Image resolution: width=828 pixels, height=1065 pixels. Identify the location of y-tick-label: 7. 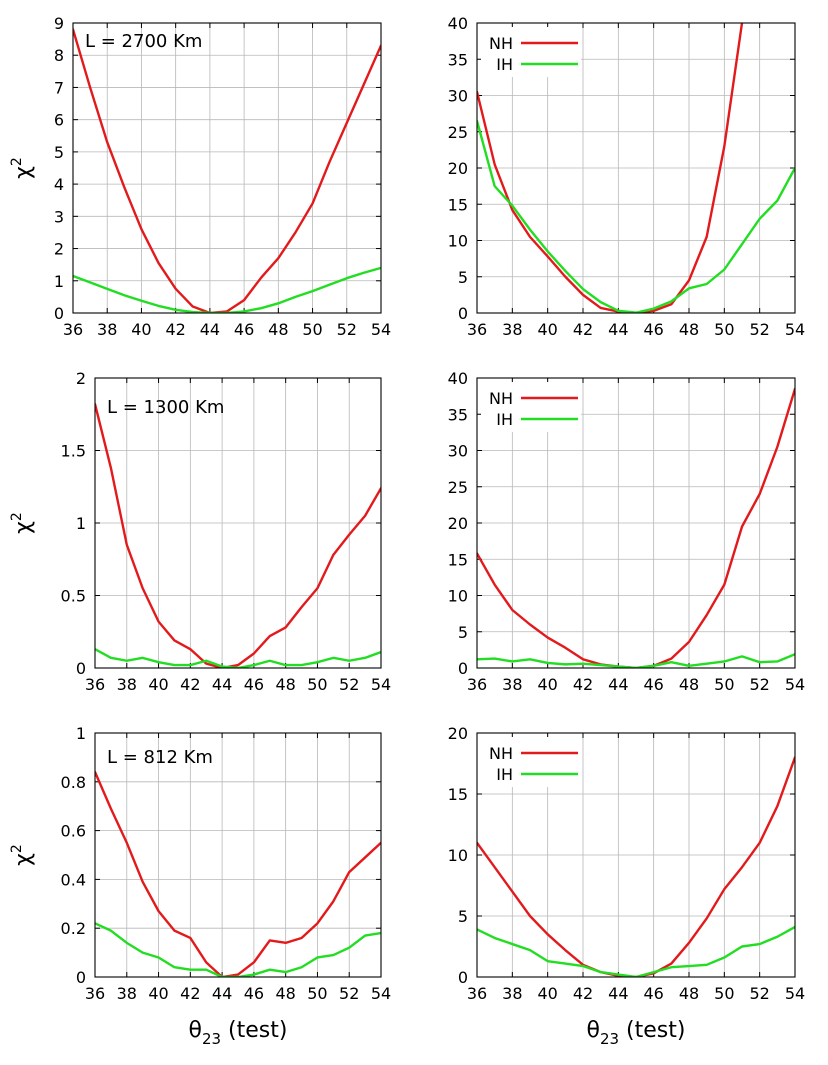
(59, 87).